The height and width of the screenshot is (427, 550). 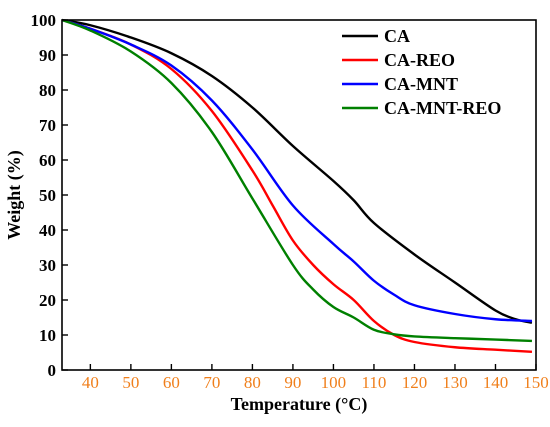 What do you see at coordinates (415, 382) in the screenshot?
I see `x-tick-label: 120` at bounding box center [415, 382].